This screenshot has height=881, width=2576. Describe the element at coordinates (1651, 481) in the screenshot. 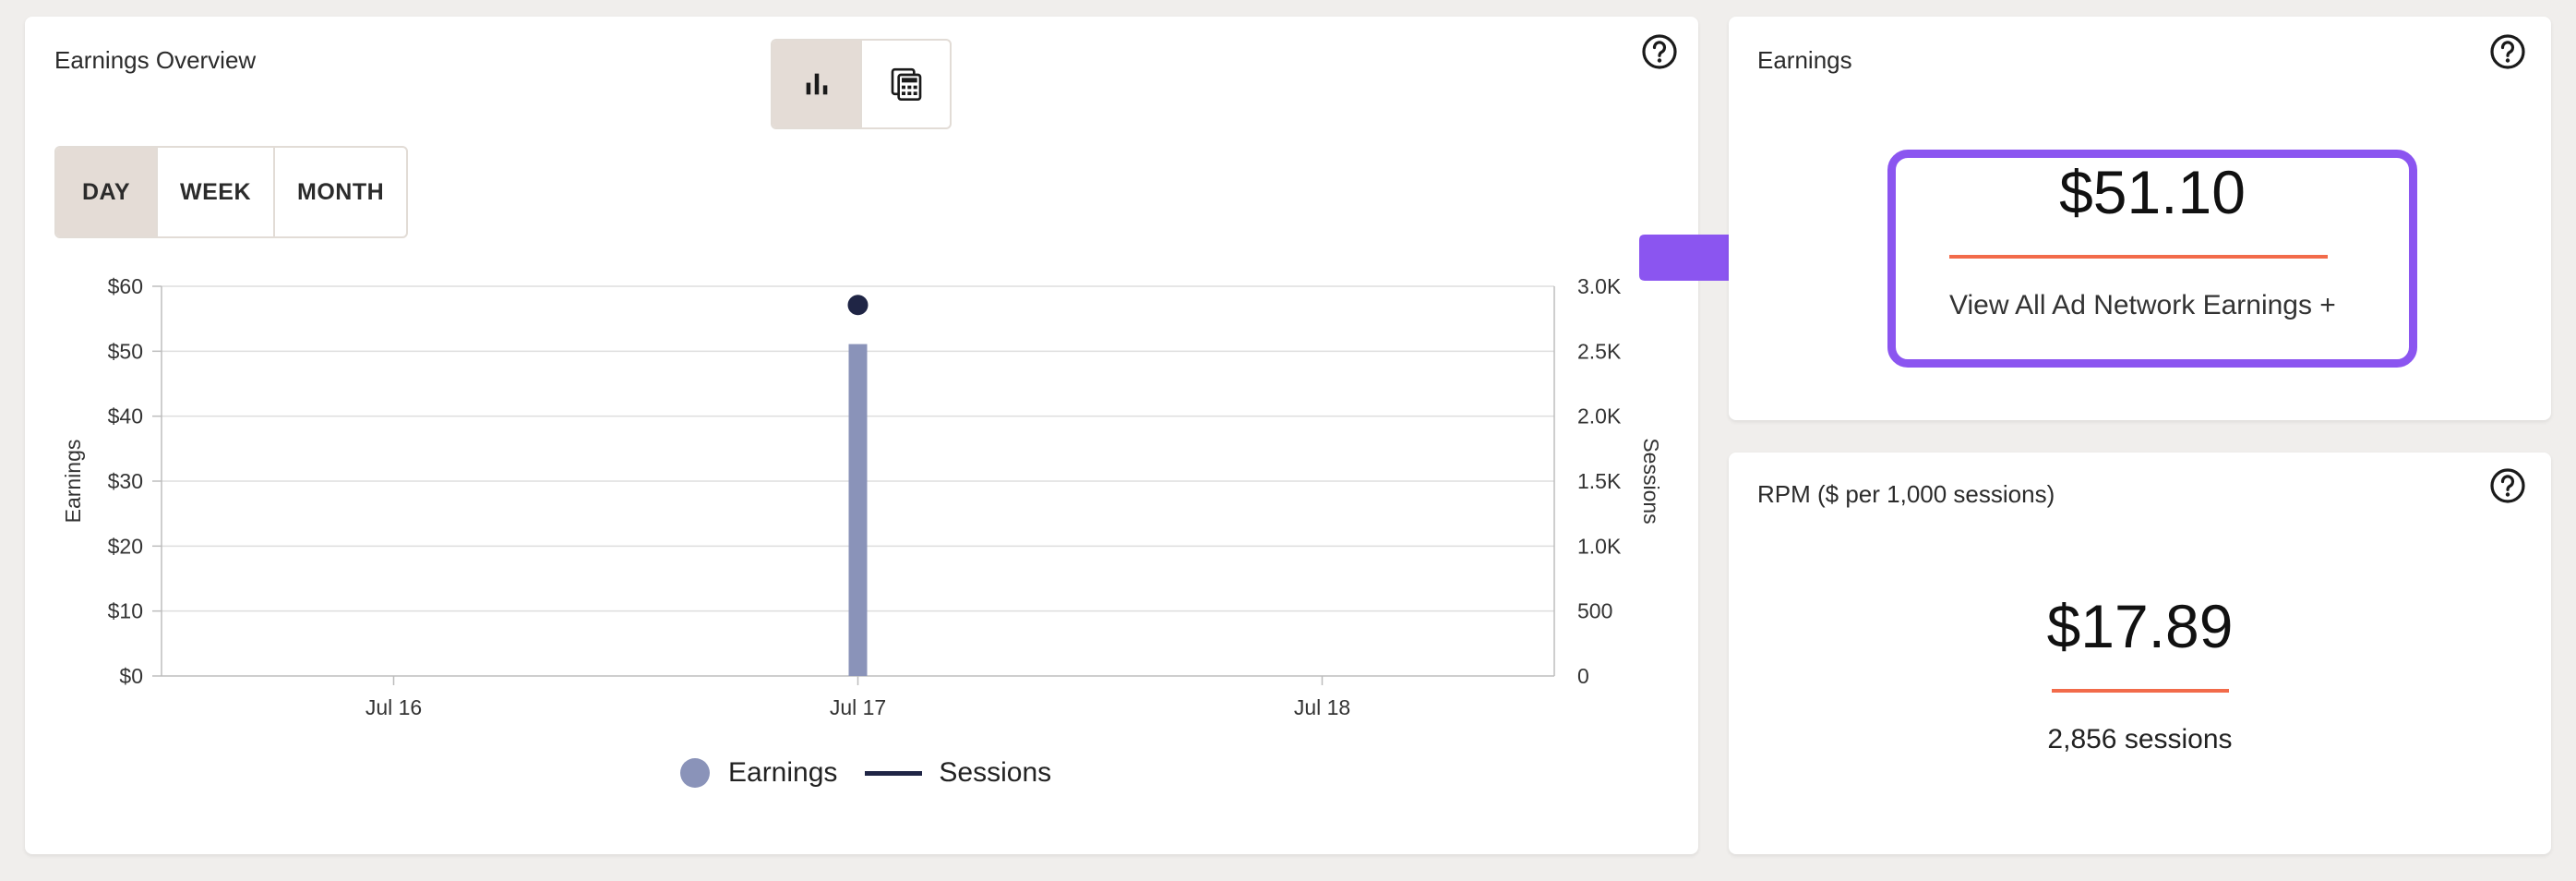

I see `y2-axis-title: Sessions` at that location.